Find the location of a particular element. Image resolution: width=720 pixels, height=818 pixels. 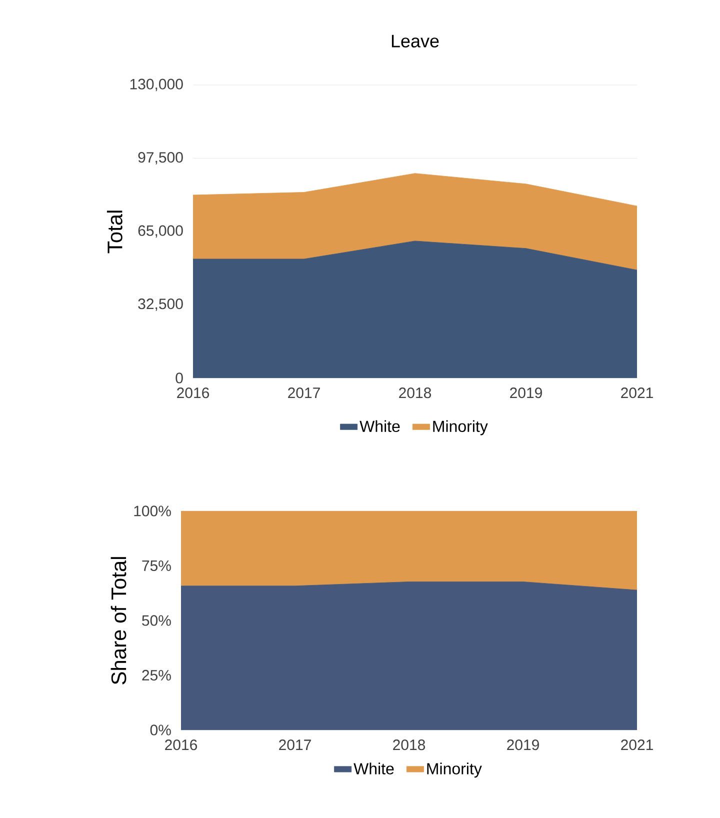

y-tick-label: 0 is located at coordinates (179, 378).